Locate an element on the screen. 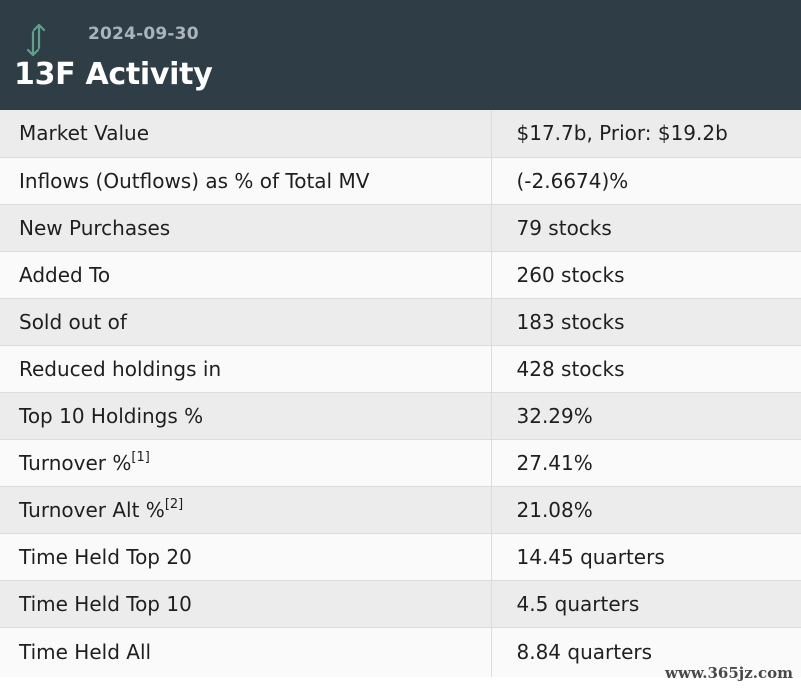 The height and width of the screenshot is (690, 801). row-value: 428 stocks is located at coordinates (645, 369).